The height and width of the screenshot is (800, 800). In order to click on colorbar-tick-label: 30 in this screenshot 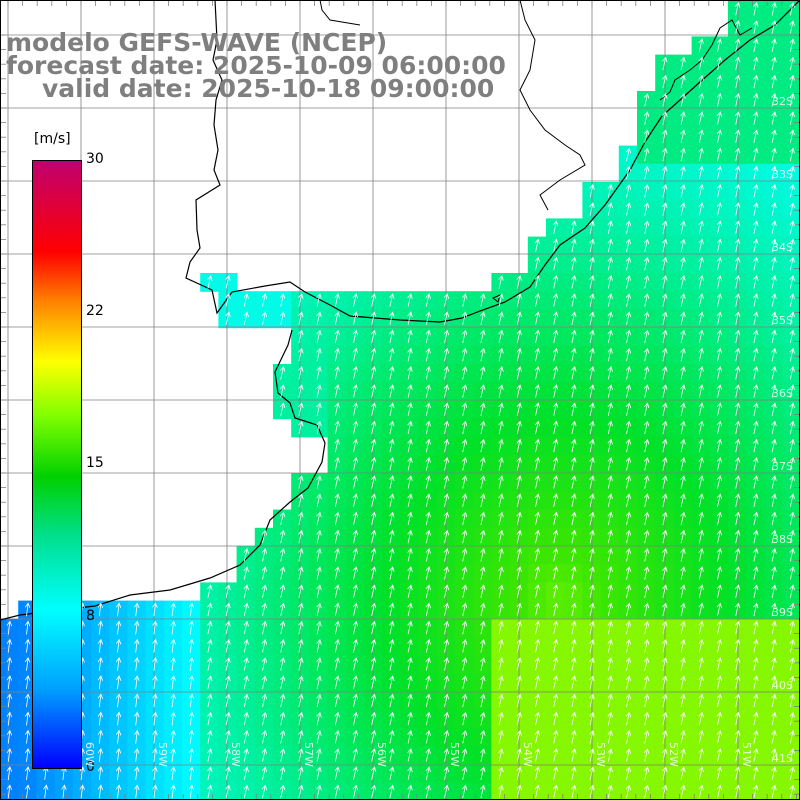, I will do `click(95, 159)`.